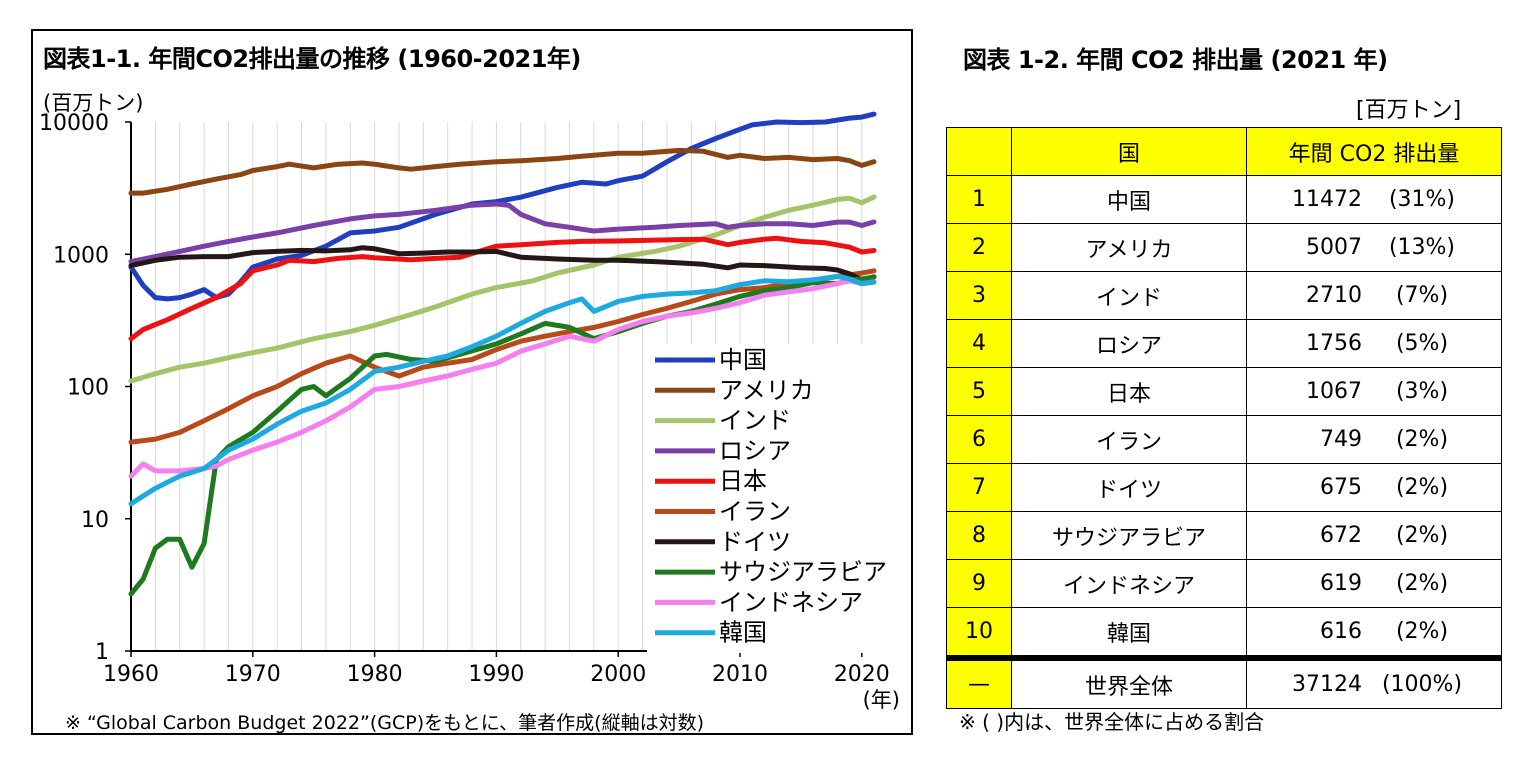 The width and height of the screenshot is (1536, 775). I want to click on y-axis-unit: (百万トン), so click(93, 103).